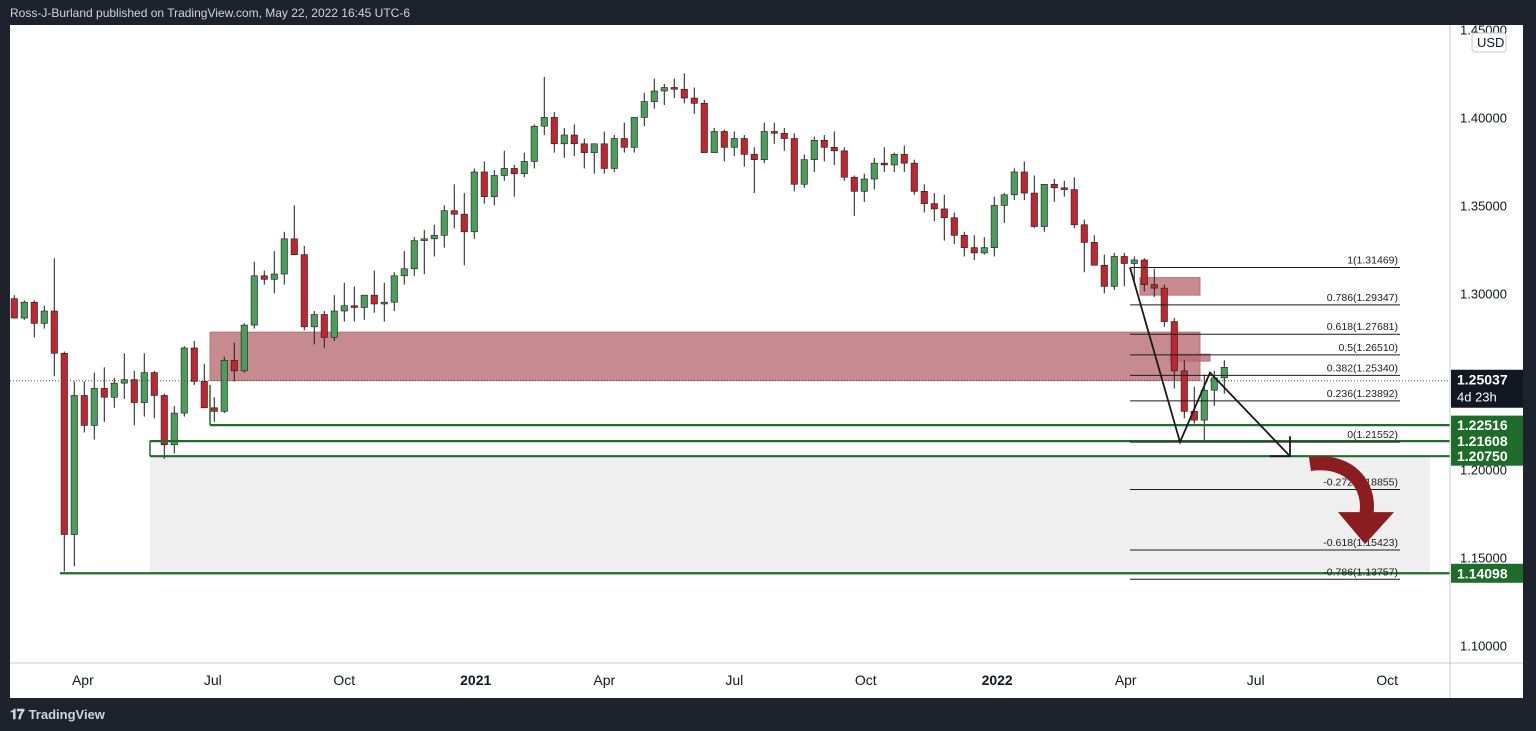 This screenshot has height=731, width=1536. Describe the element at coordinates (1483, 469) in the screenshot. I see `price-tick-label: 1.20000` at that location.